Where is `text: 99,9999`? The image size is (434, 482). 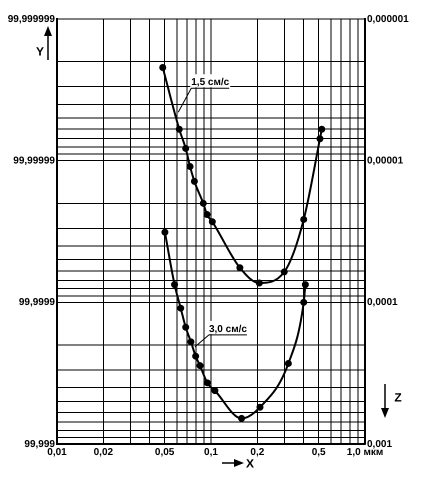
text: 99,9999 is located at coordinates (37, 302).